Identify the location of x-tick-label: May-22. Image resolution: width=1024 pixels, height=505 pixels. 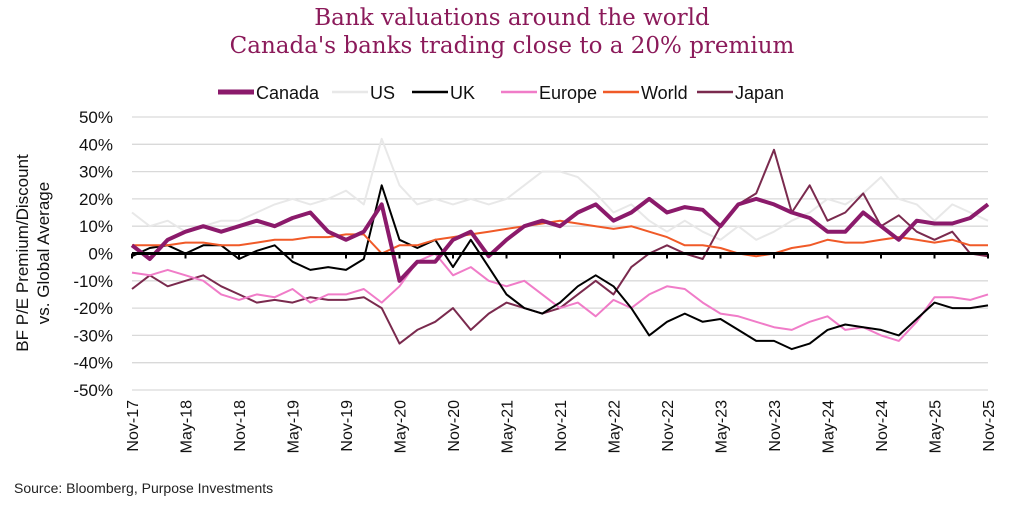
(615, 426).